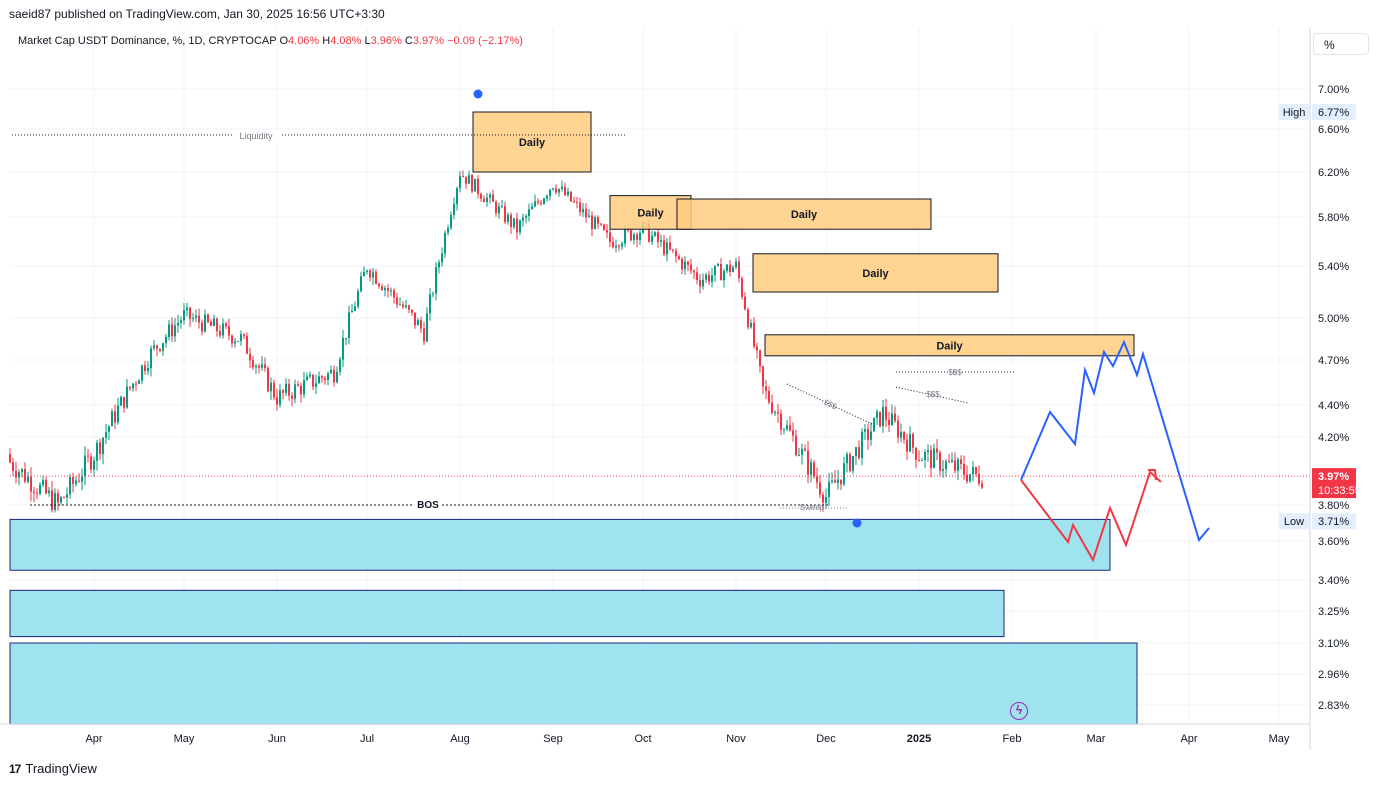 The image size is (1386, 787). I want to click on dollars-label-3: $$$, so click(933, 394).